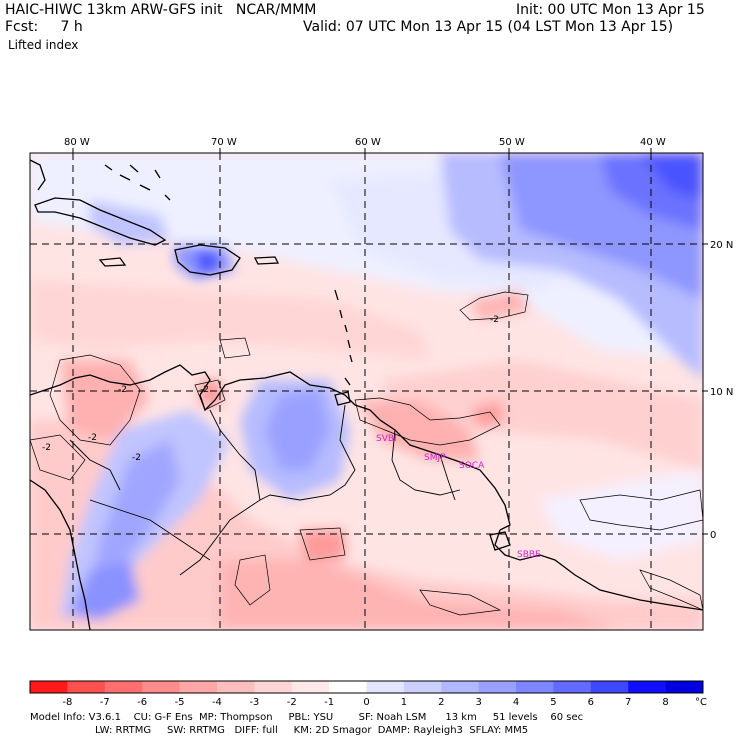 The image size is (740, 740). What do you see at coordinates (516, 702) in the screenshot?
I see `colorbar-label: 4` at bounding box center [516, 702].